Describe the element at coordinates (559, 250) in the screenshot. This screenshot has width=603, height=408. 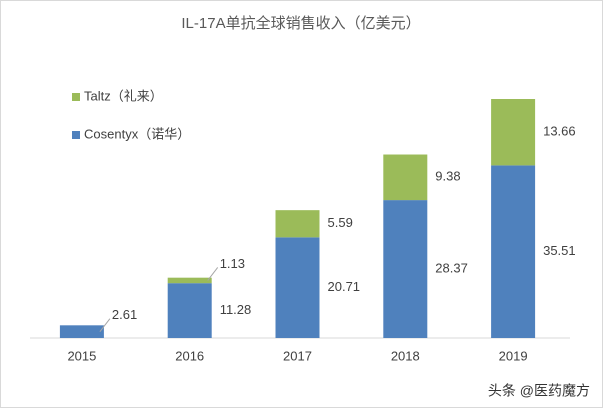
I see `data-label: 35.51` at that location.